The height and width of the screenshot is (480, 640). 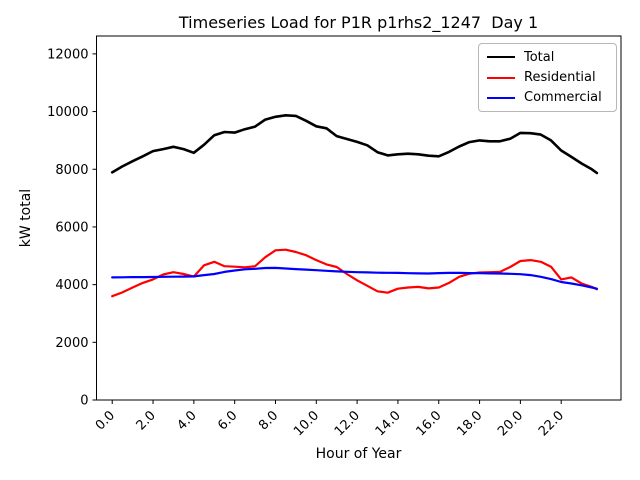 What do you see at coordinates (501, 77) in the screenshot?
I see `residential-line-swatch` at bounding box center [501, 77].